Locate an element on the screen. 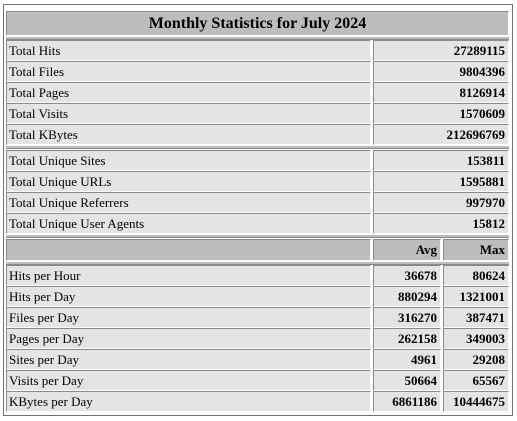 This screenshot has height=421, width=517. pages-per-day-avg: 262158 is located at coordinates (407, 338).